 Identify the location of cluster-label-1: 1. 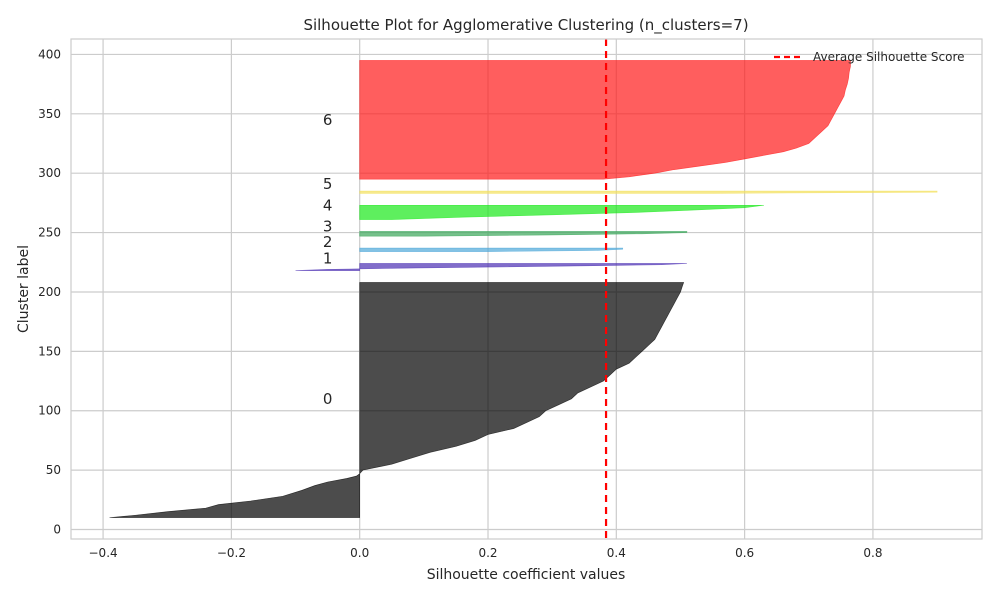
(328, 259).